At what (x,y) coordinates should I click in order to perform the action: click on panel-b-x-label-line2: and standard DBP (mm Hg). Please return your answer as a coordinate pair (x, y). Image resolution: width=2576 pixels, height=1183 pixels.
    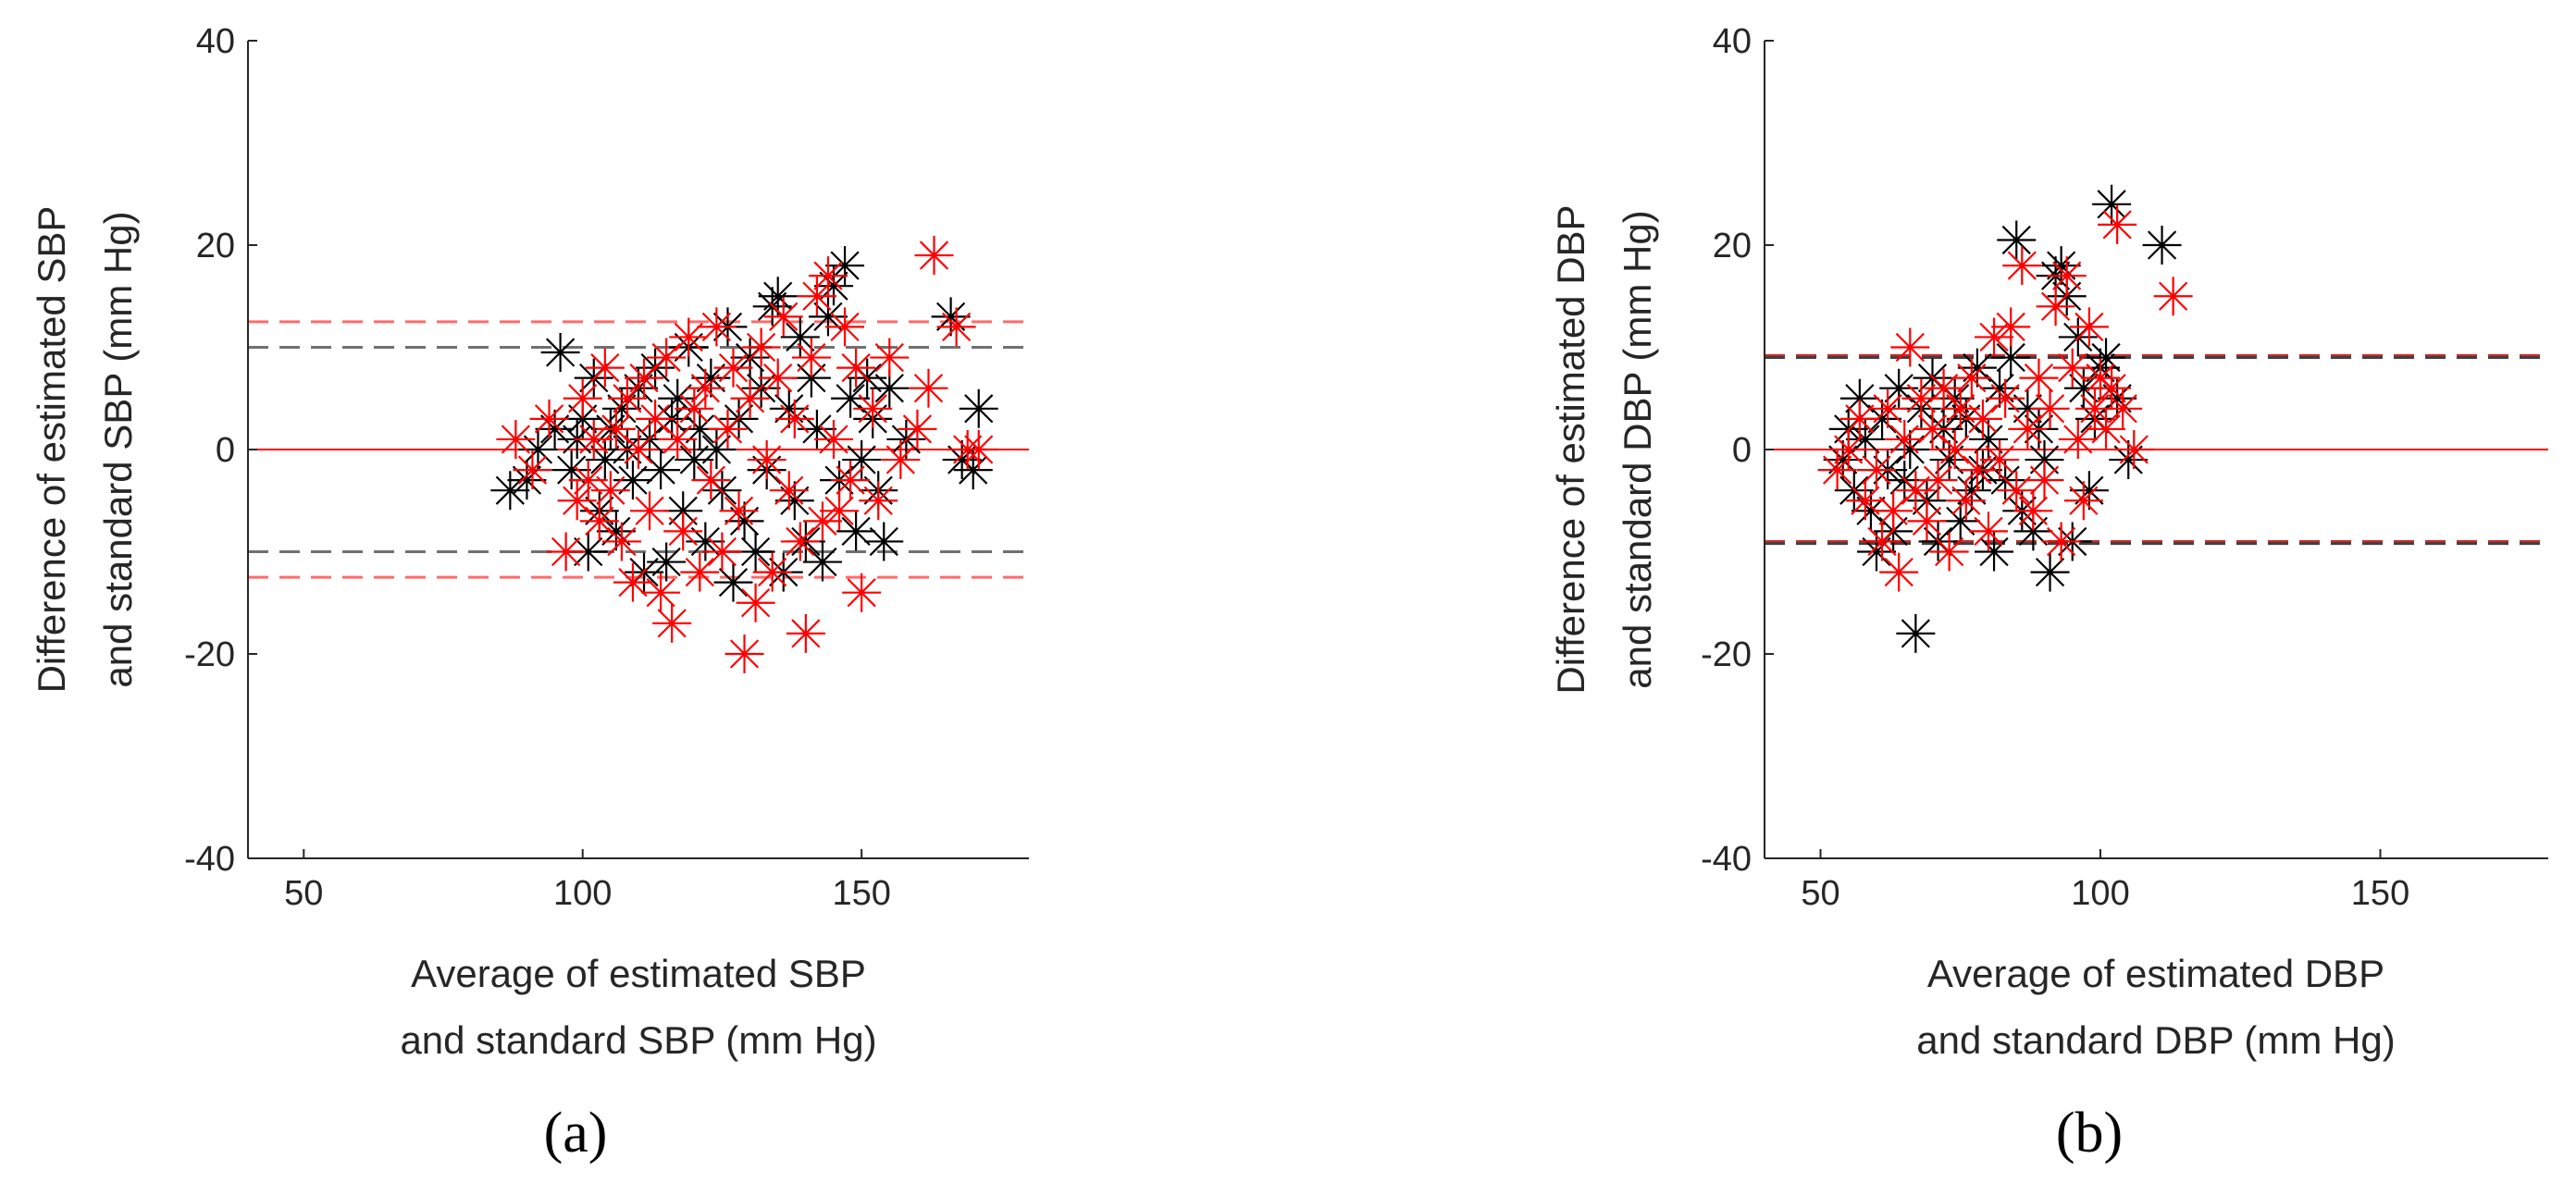
    Looking at the image, I should click on (2155, 1040).